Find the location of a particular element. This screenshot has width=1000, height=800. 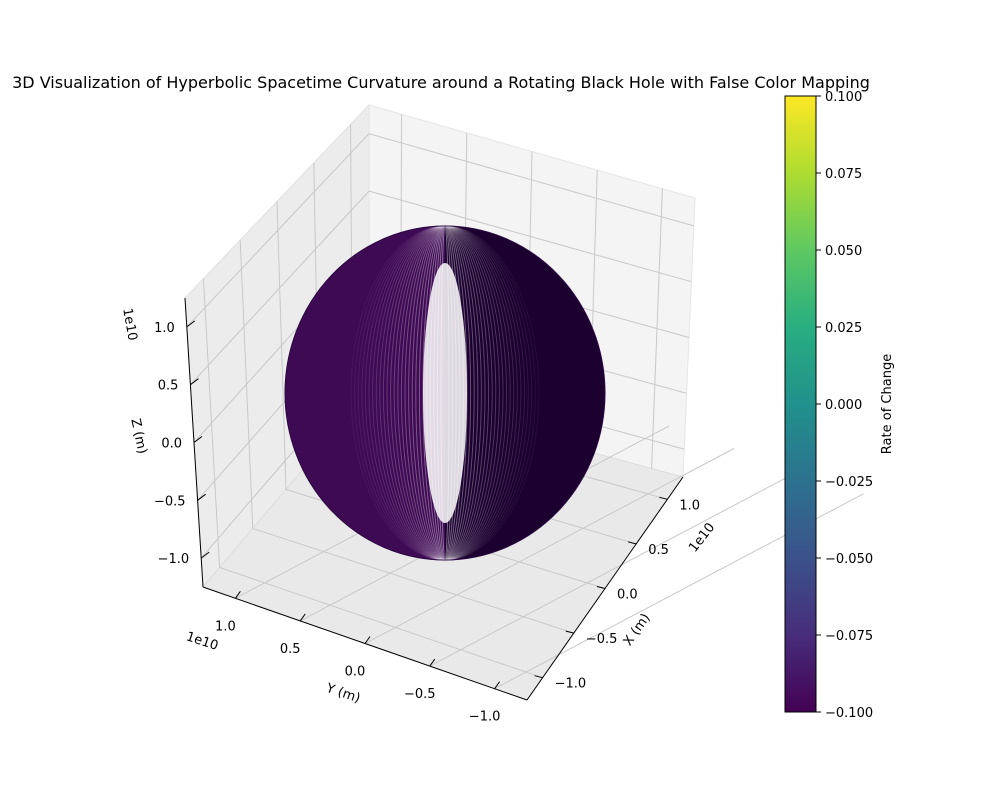

colorbar-tick-label: −0.050 is located at coordinates (849, 559).